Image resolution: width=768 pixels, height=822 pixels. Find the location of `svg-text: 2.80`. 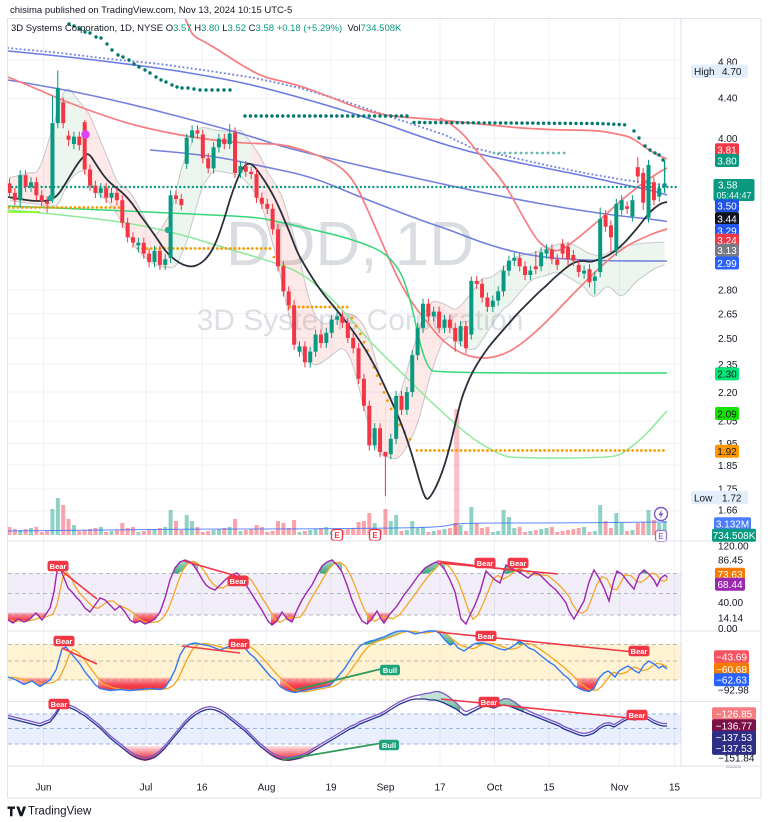

svg-text: 2.80 is located at coordinates (728, 291).